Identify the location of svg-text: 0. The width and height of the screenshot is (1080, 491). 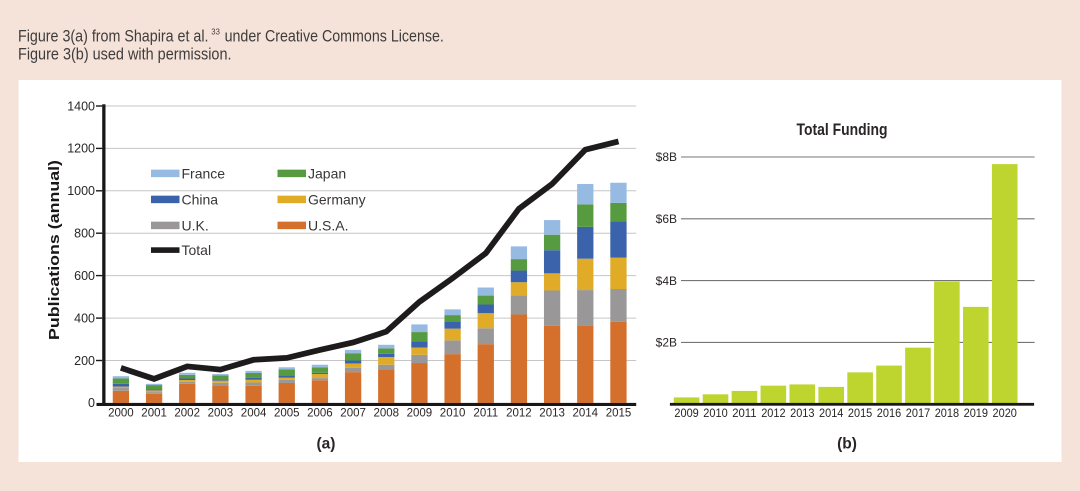
(91, 403).